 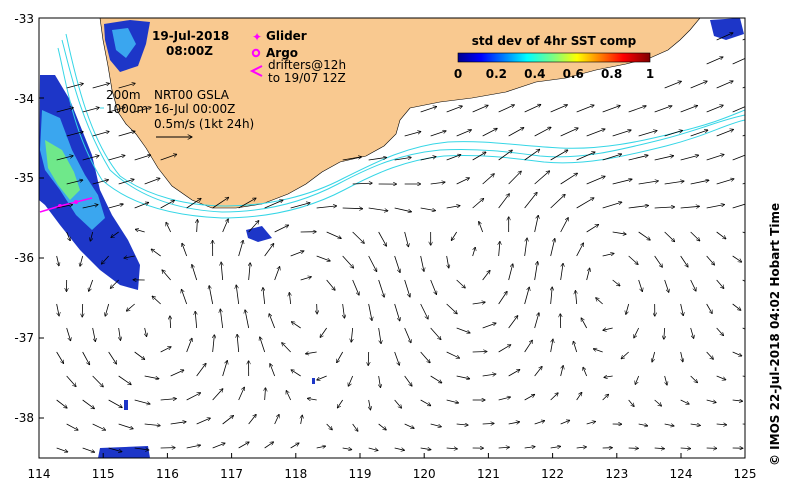 What do you see at coordinates (231, 474) in the screenshot?
I see `x-tick-117: 117` at bounding box center [231, 474].